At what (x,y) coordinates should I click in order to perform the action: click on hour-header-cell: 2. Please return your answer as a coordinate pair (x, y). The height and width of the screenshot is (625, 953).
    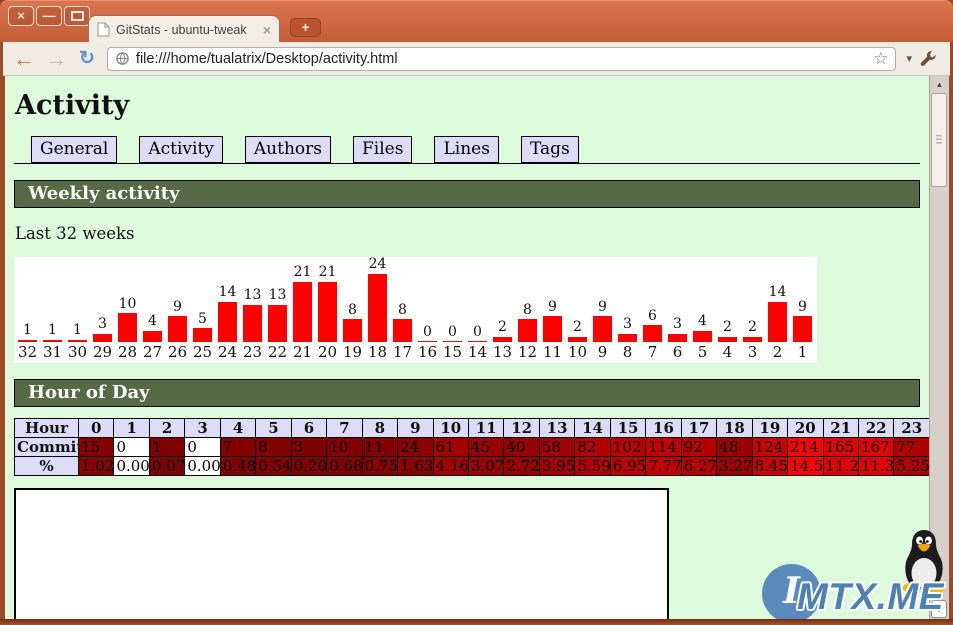
    Looking at the image, I should click on (167, 428).